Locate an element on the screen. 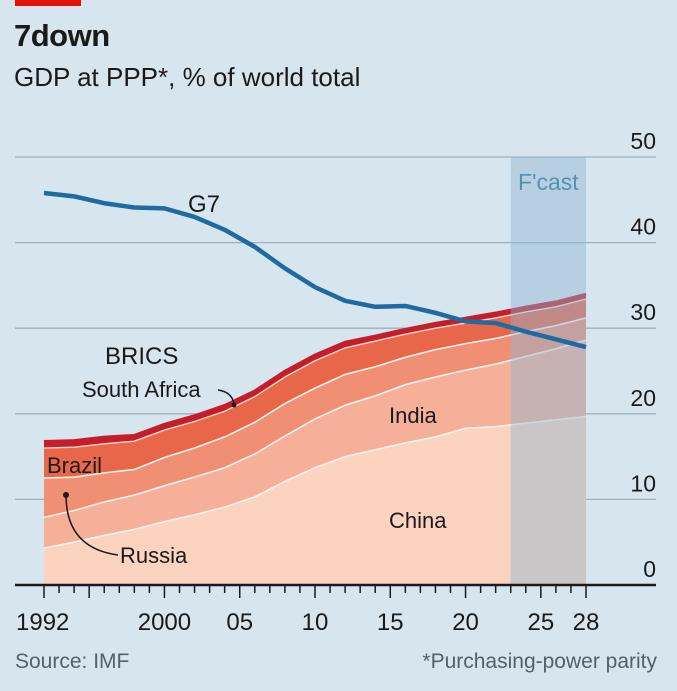 Image resolution: width=677 pixels, height=691 pixels. label-brics: BRICS is located at coordinates (141, 356).